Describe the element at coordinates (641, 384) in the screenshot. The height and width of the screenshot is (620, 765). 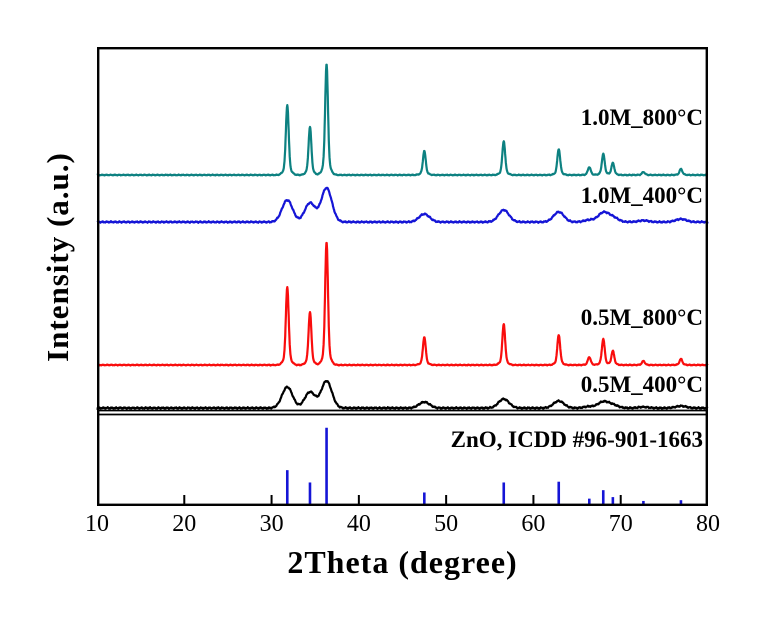
I see `series-label-05m-400c: 0.5M_400°C` at that location.